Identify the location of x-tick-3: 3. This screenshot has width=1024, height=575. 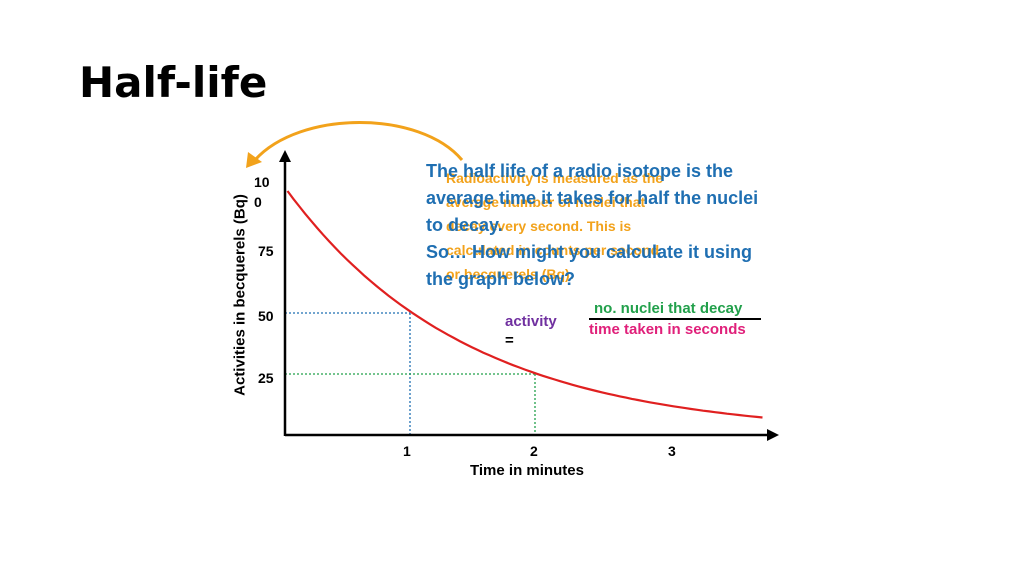
(672, 451).